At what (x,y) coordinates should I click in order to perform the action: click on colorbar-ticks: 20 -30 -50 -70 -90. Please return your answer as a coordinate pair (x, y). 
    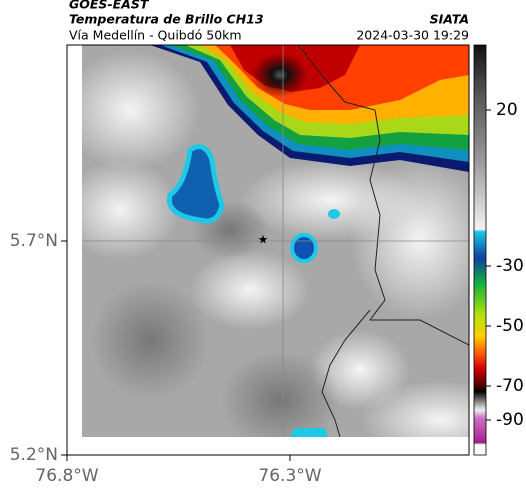
    Looking at the image, I should click on (505, 265).